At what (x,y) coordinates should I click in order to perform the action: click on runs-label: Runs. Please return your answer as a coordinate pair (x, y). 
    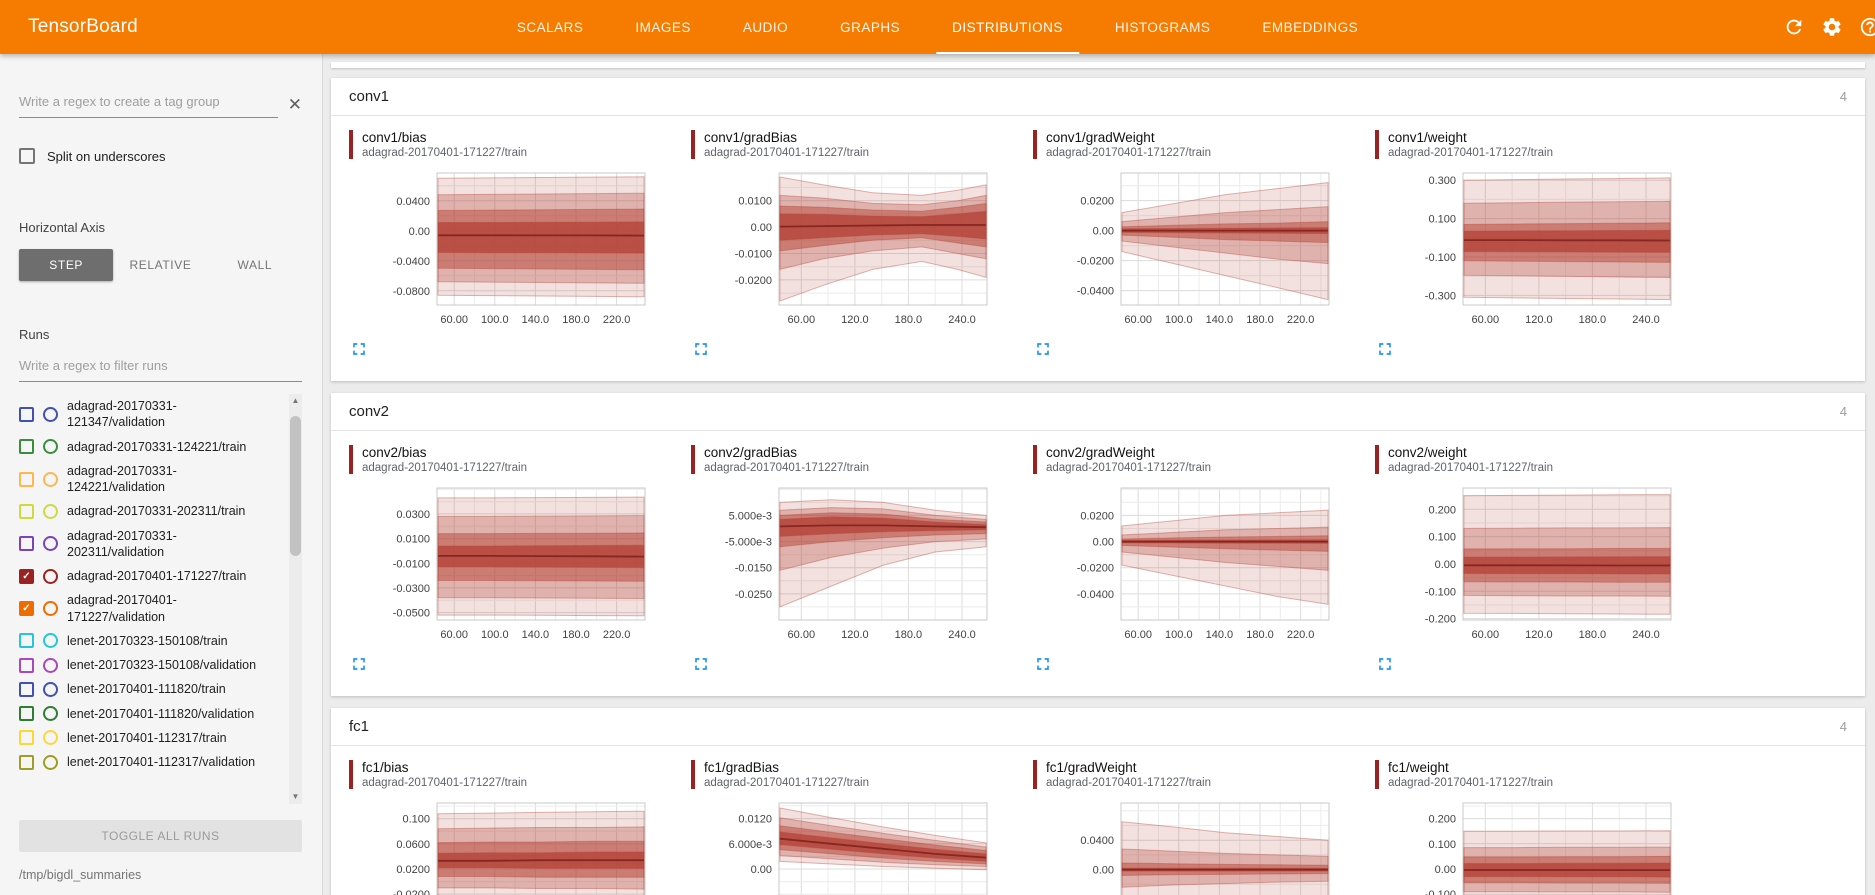
    Looking at the image, I should click on (34, 334).